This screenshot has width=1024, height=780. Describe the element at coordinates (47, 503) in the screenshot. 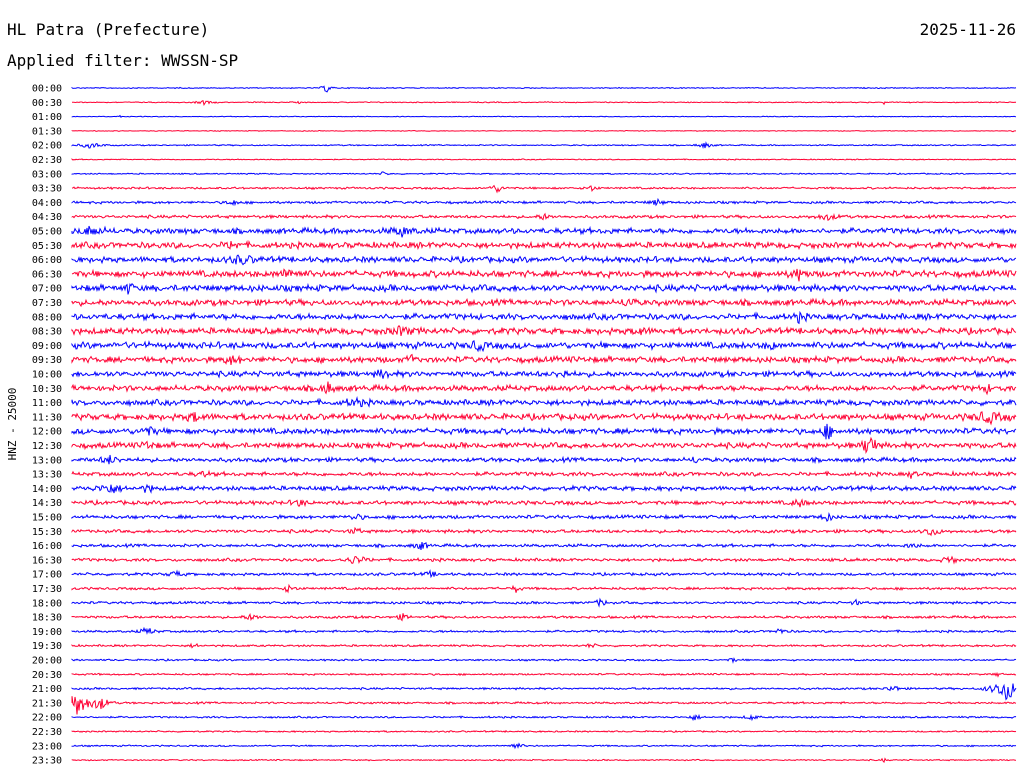

I see `time-tick-label: 14:30` at that location.